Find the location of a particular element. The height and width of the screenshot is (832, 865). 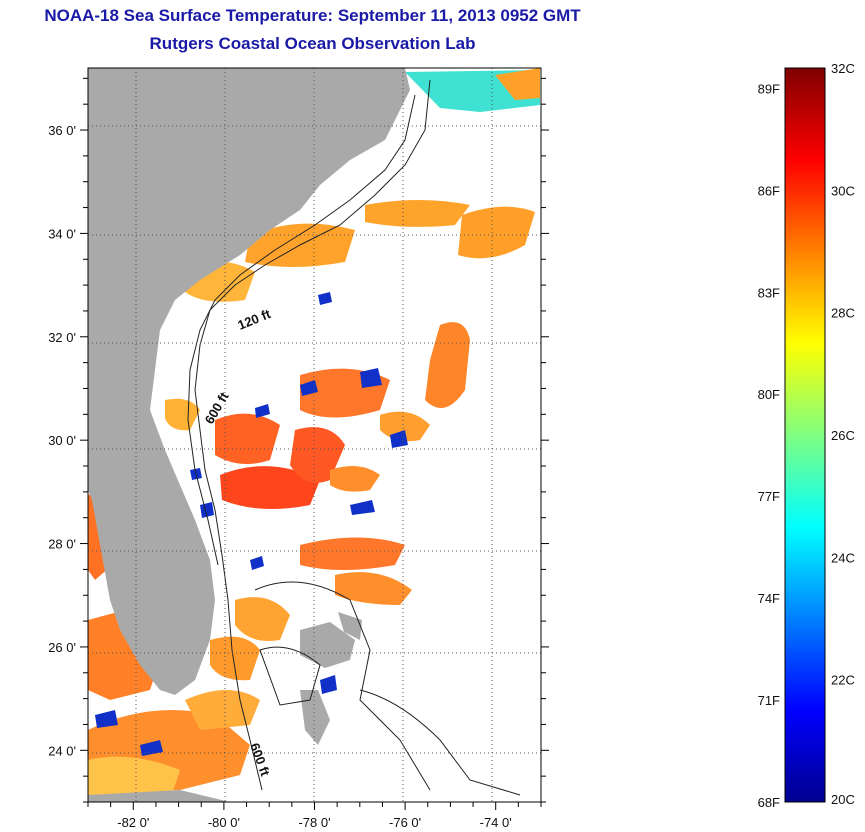

lon-tick-label: -78 0' is located at coordinates (314, 822).